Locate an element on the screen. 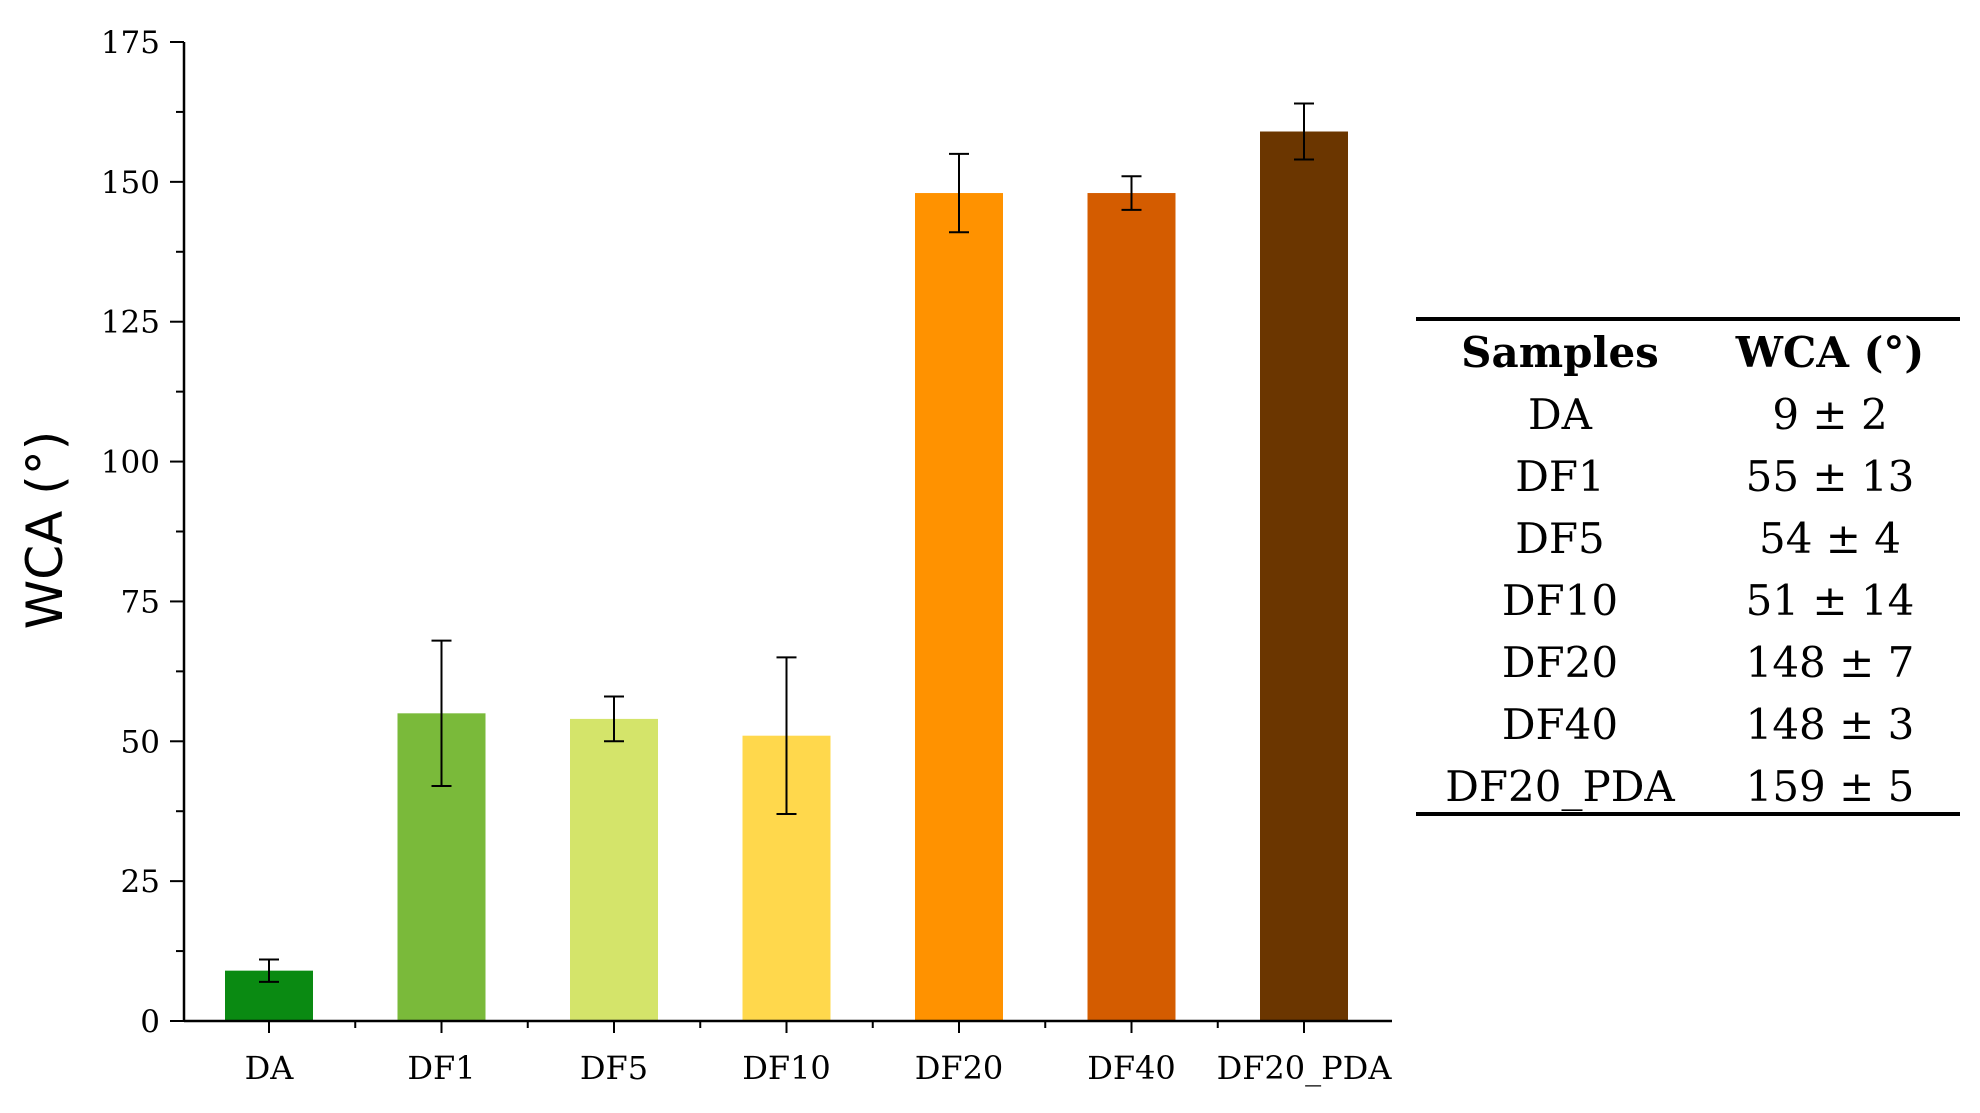 The width and height of the screenshot is (1980, 1113). table-cell-wca: 148 ± 3 is located at coordinates (1830, 724).